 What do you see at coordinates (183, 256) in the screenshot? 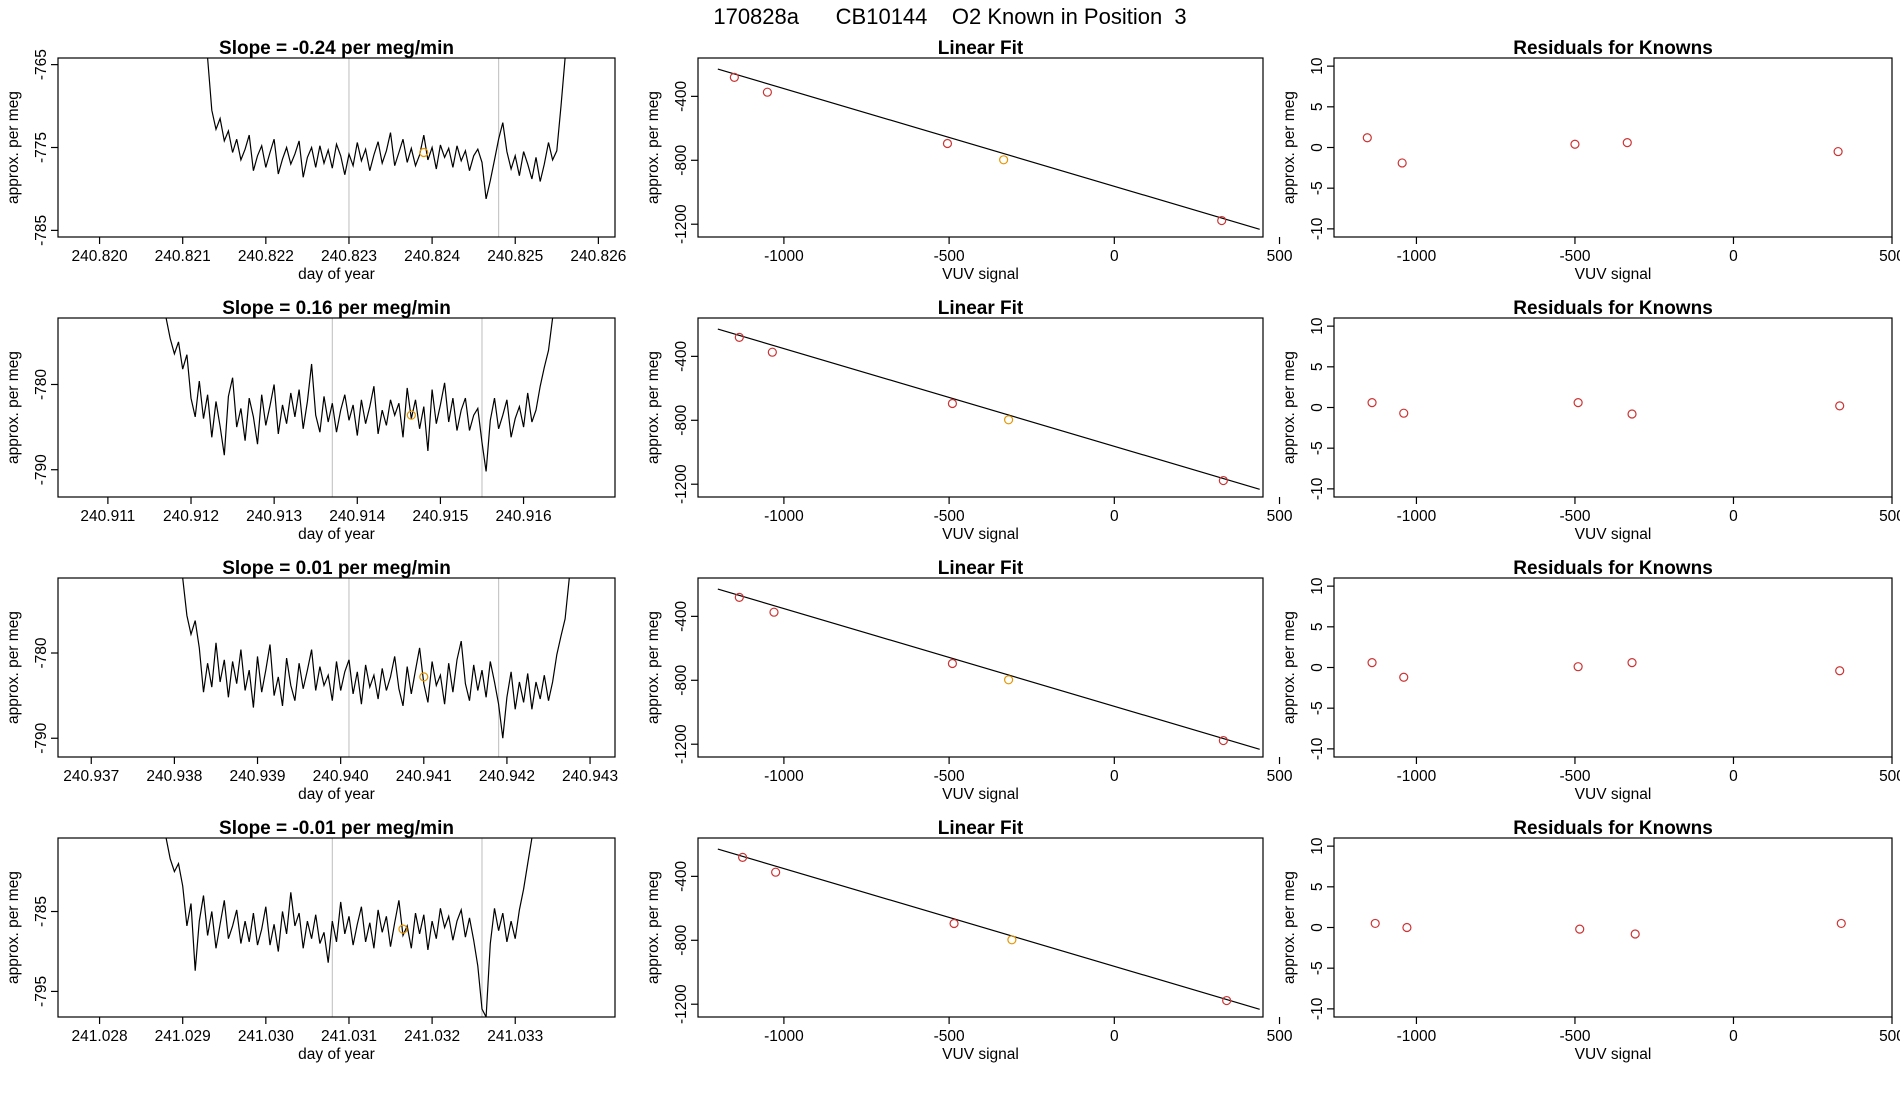
I see `x-tick-label: 240.821` at bounding box center [183, 256].